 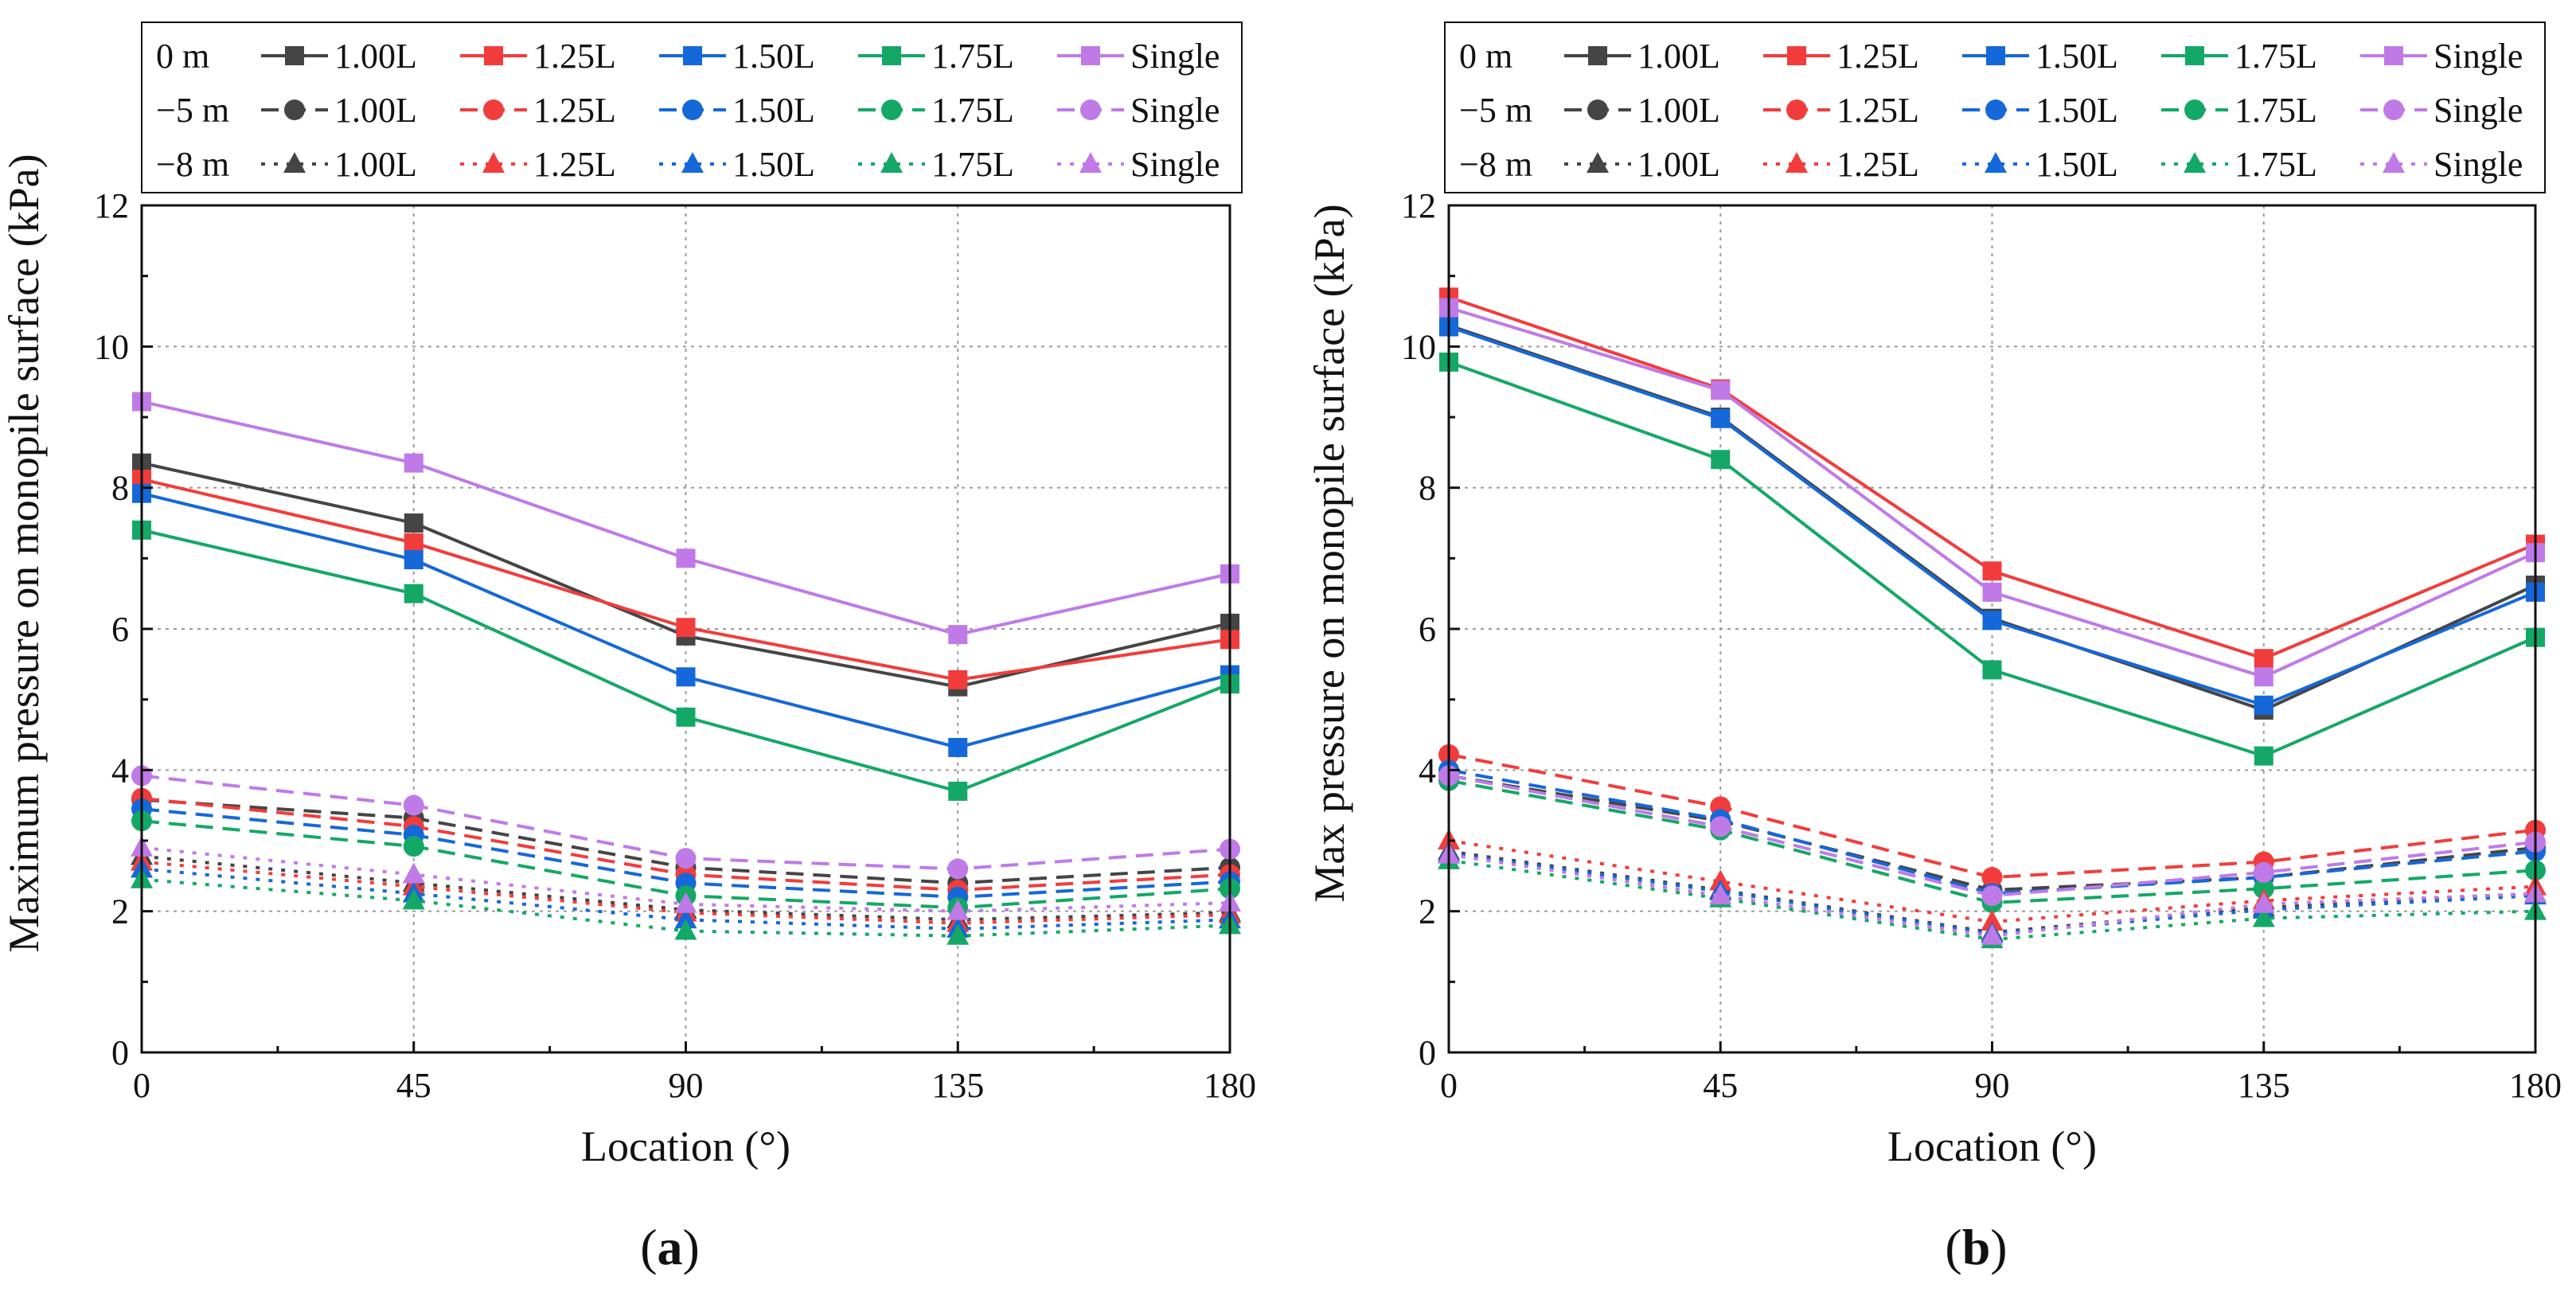 What do you see at coordinates (192, 110) in the screenshot?
I see `panel-a-legend-depth-5-m: −5 m` at bounding box center [192, 110].